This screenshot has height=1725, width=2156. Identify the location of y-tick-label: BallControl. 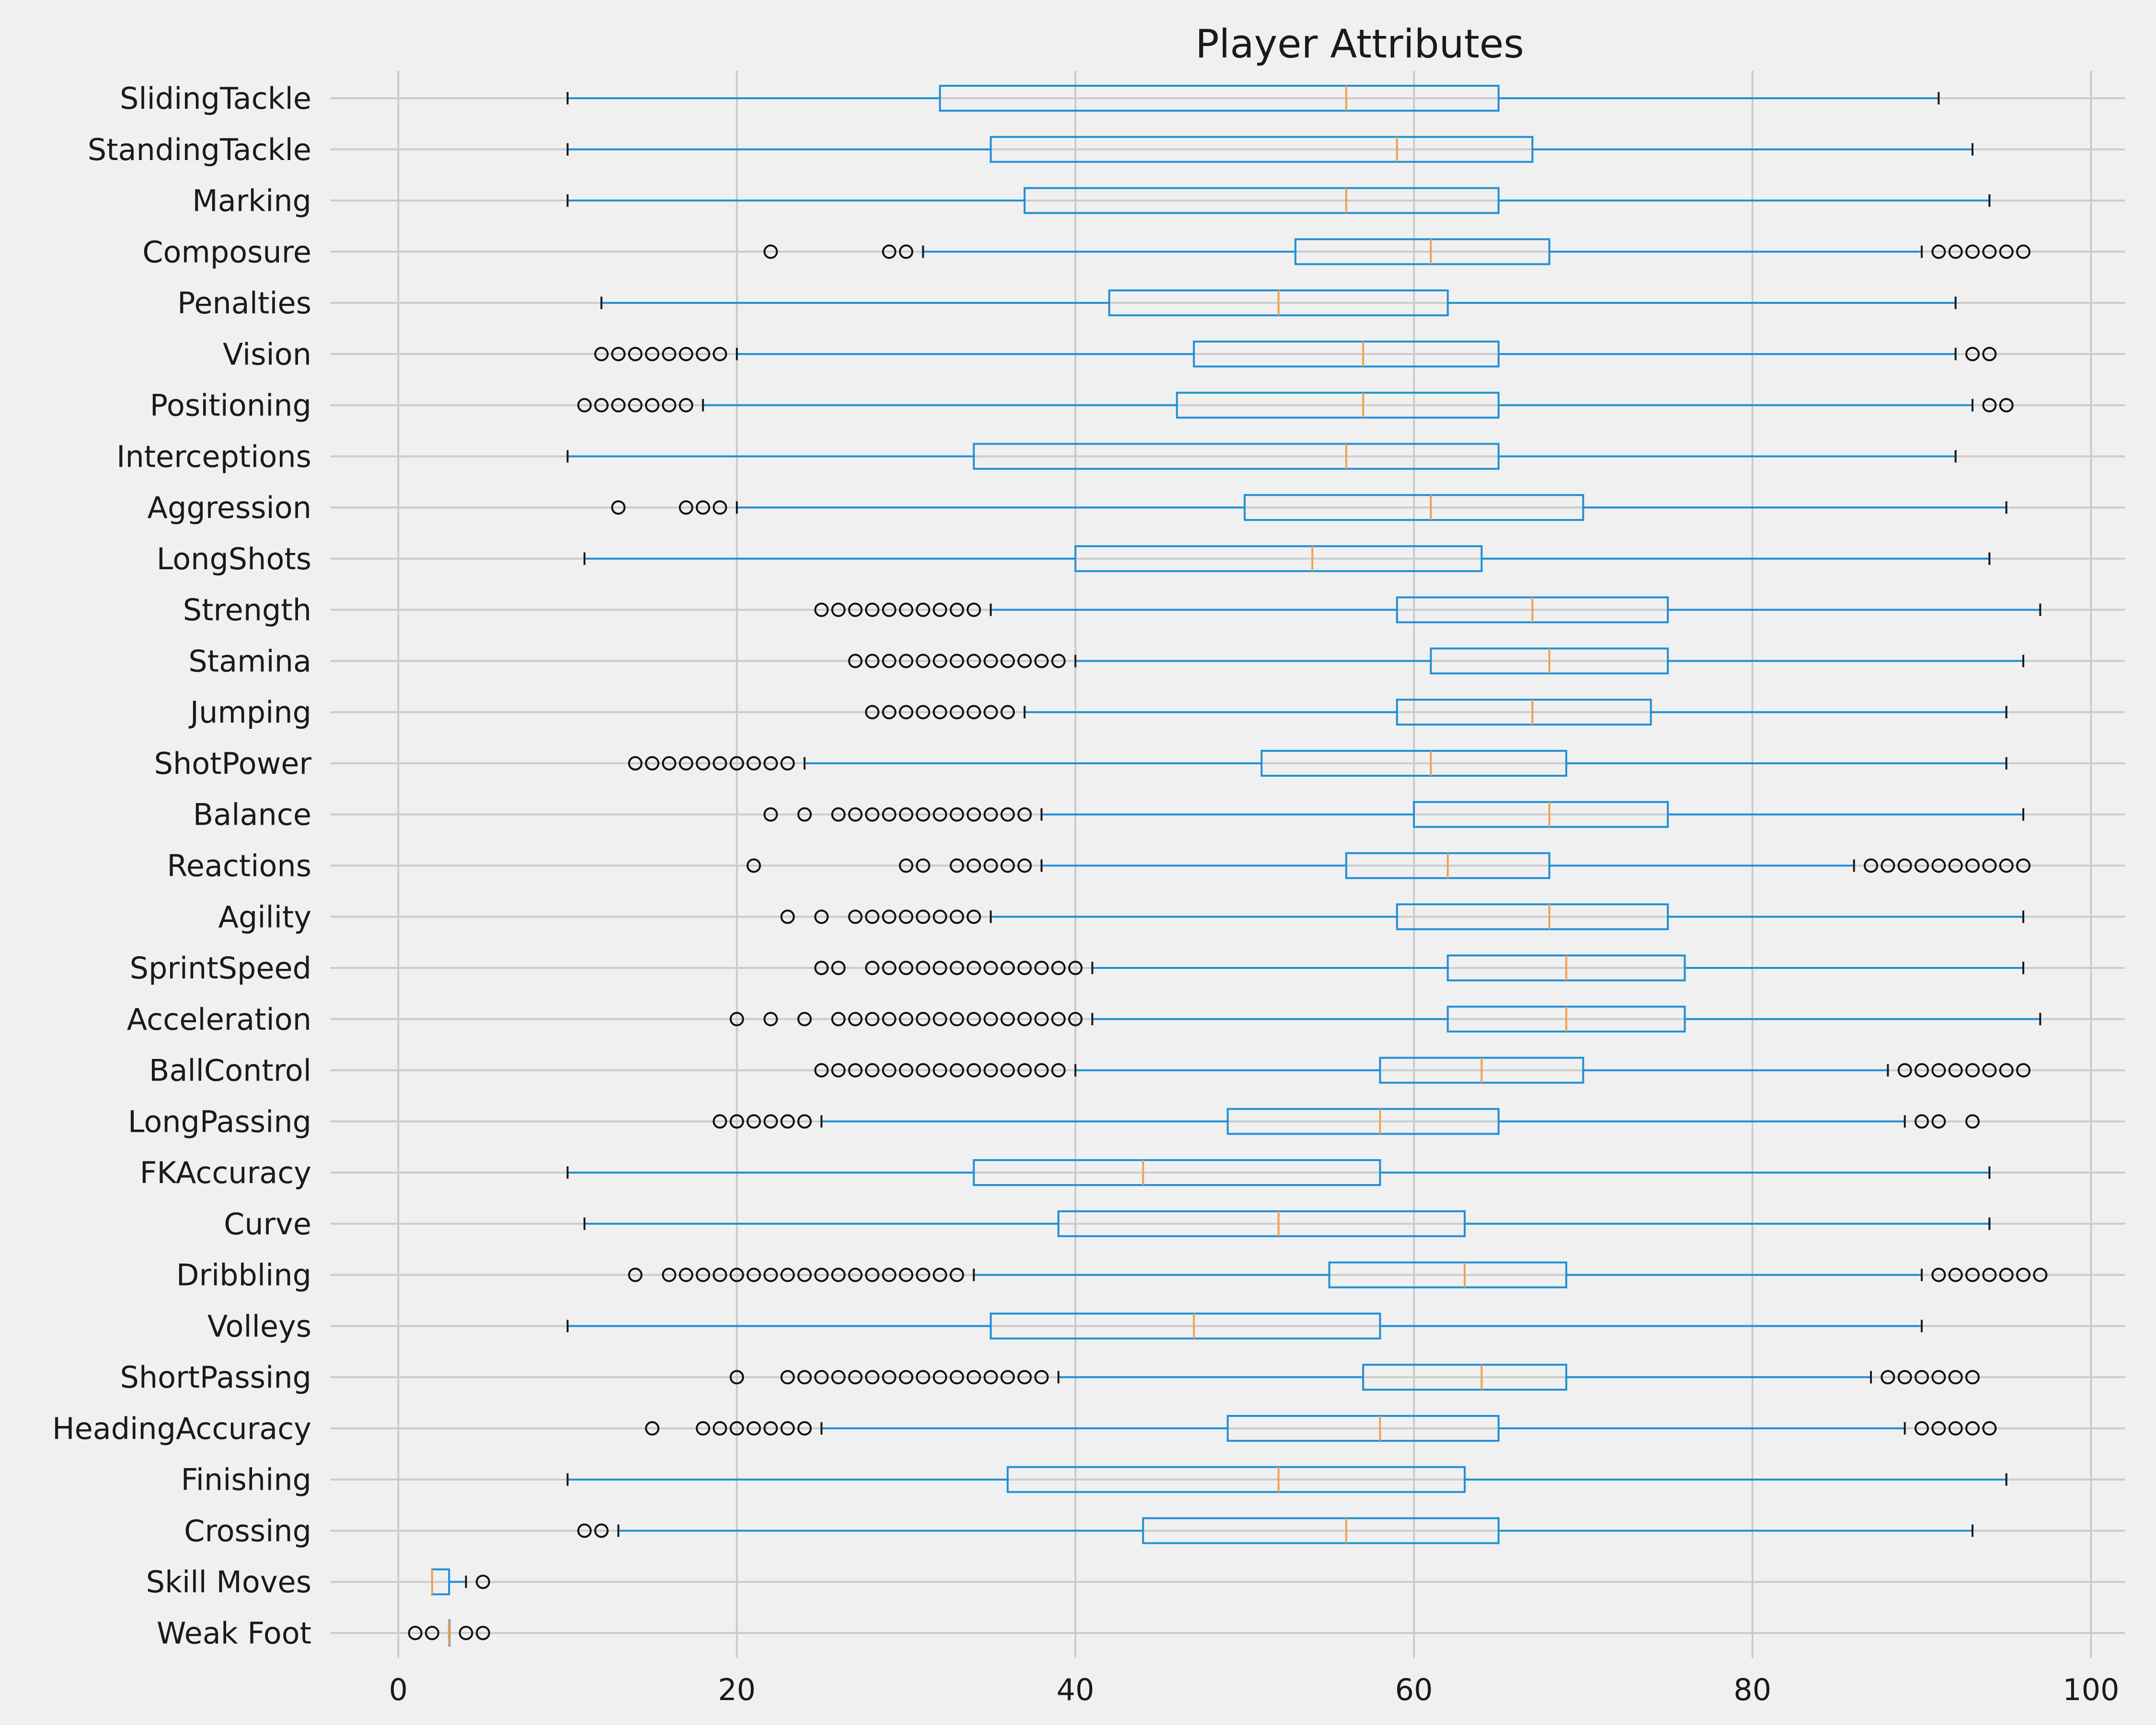
(230, 1070).